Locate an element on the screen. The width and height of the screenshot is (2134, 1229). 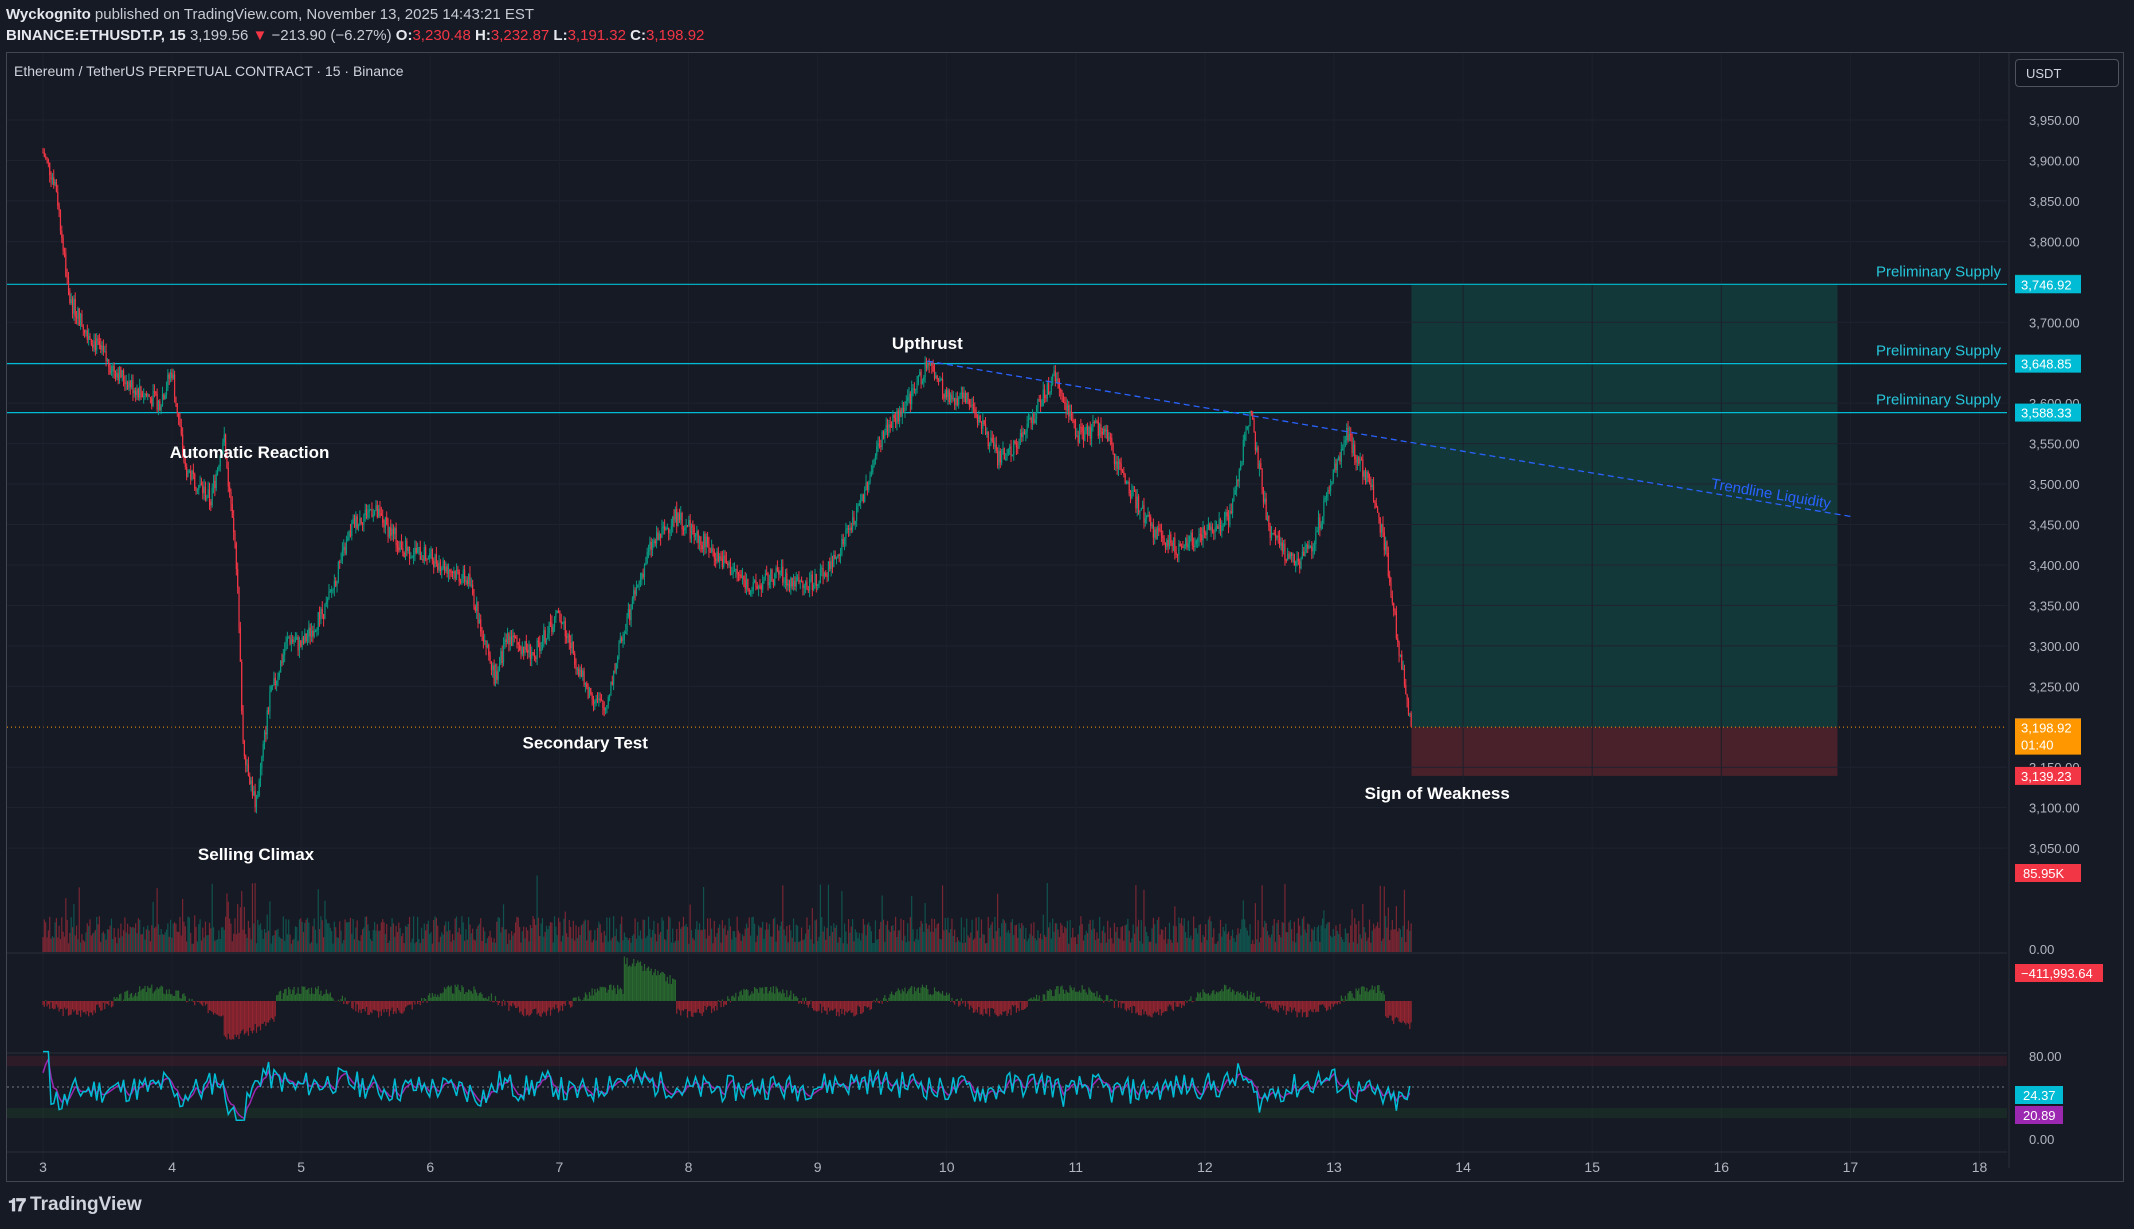
oscillator-badge is located at coordinates (2059, 973).